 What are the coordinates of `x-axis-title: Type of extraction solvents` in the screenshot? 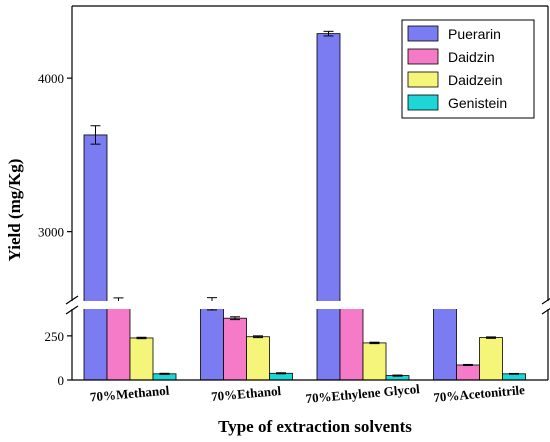 It's located at (315, 426).